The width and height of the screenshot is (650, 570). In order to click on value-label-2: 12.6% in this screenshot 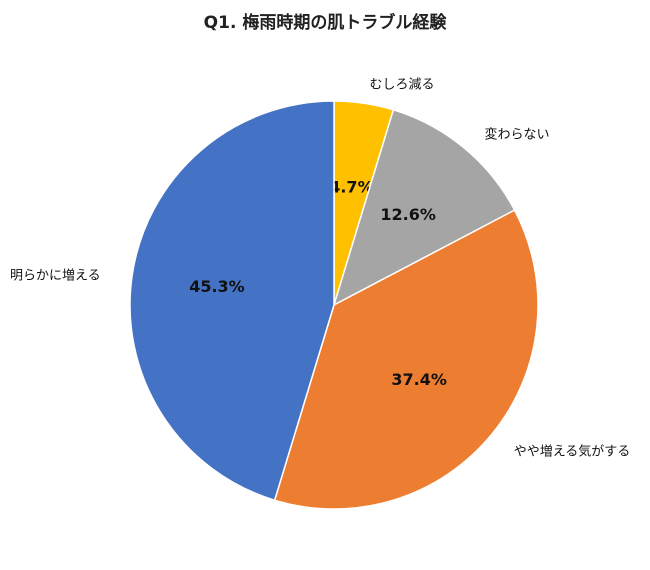, I will do `click(408, 214)`.